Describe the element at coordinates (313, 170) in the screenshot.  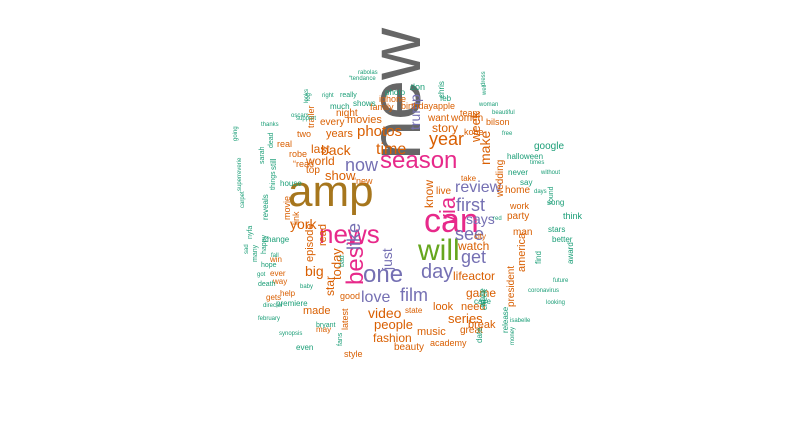
I see `word-54: top` at that location.